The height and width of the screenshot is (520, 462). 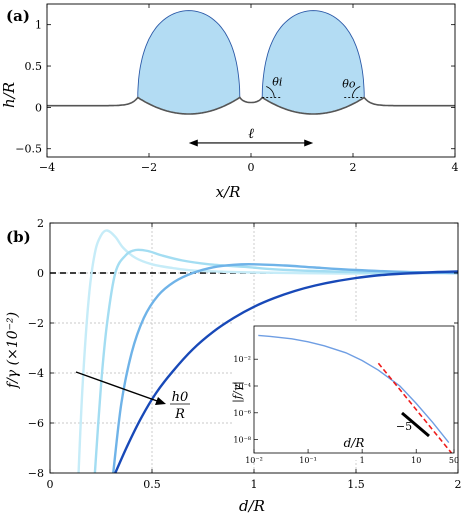 I want to click on inset-ytick-label: 10⁻², so click(x=242, y=359).